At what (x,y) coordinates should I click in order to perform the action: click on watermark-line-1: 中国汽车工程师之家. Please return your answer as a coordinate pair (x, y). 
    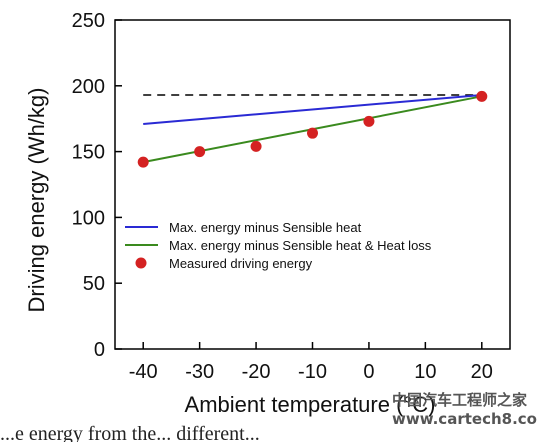
    Looking at the image, I should click on (459, 400).